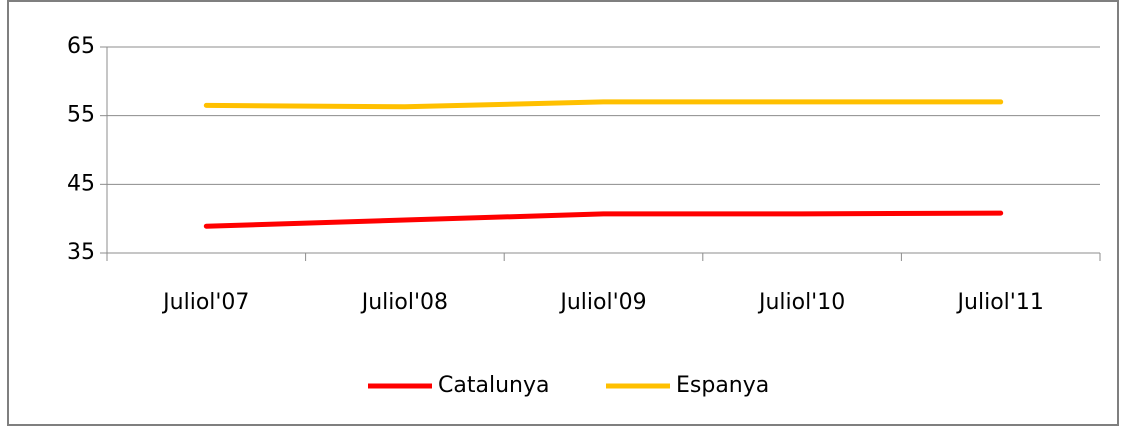  I want to click on legend-label: Espanya, so click(722, 385).